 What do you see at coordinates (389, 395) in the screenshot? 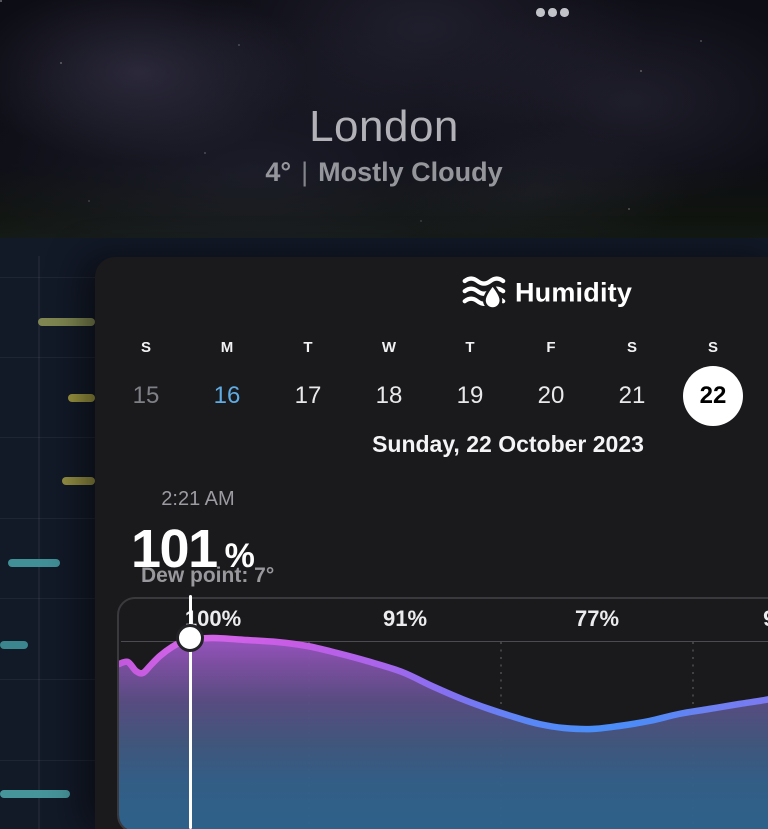
I see `day-cell-18: 18` at bounding box center [389, 395].